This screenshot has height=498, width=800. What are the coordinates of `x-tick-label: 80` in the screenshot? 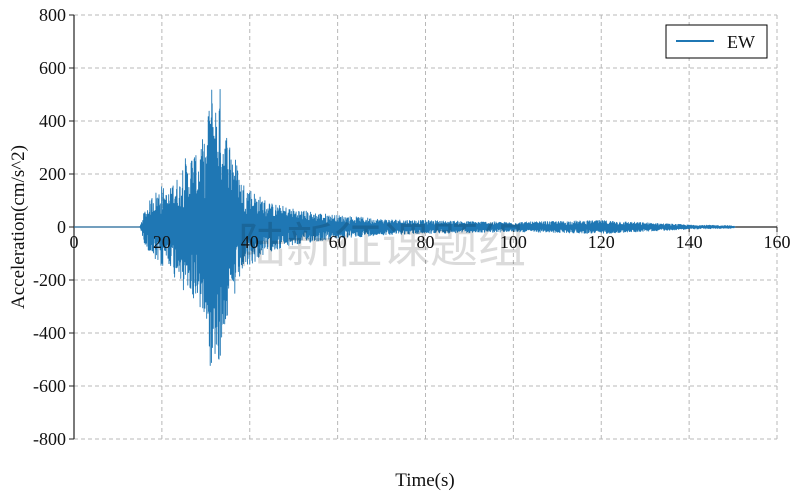 It's located at (426, 242).